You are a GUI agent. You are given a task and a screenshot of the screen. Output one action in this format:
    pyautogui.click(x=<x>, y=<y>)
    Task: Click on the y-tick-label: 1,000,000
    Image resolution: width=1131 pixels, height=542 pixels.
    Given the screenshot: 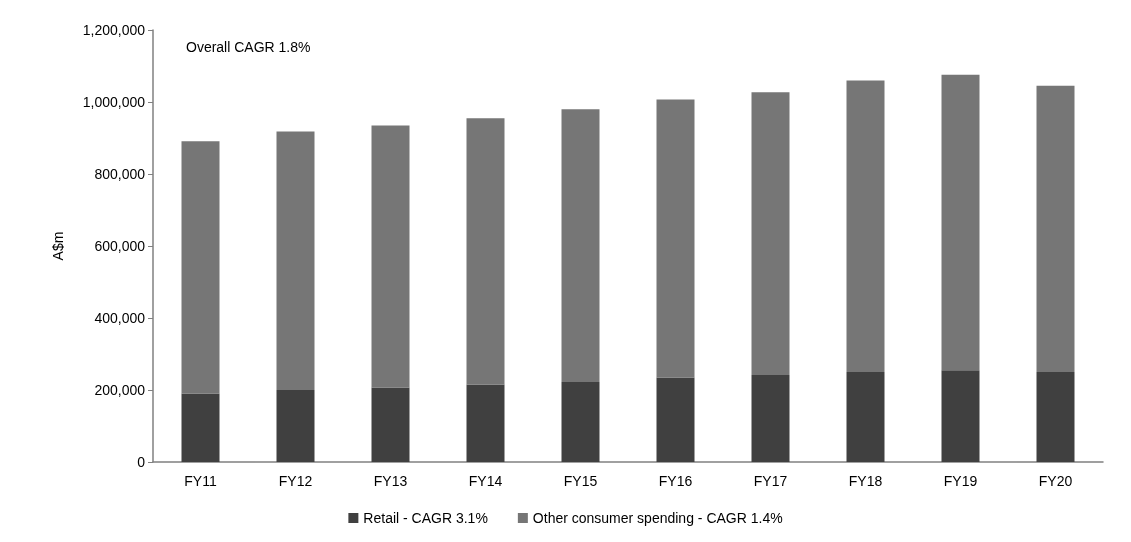 What is the action you would take?
    pyautogui.click(x=114, y=102)
    